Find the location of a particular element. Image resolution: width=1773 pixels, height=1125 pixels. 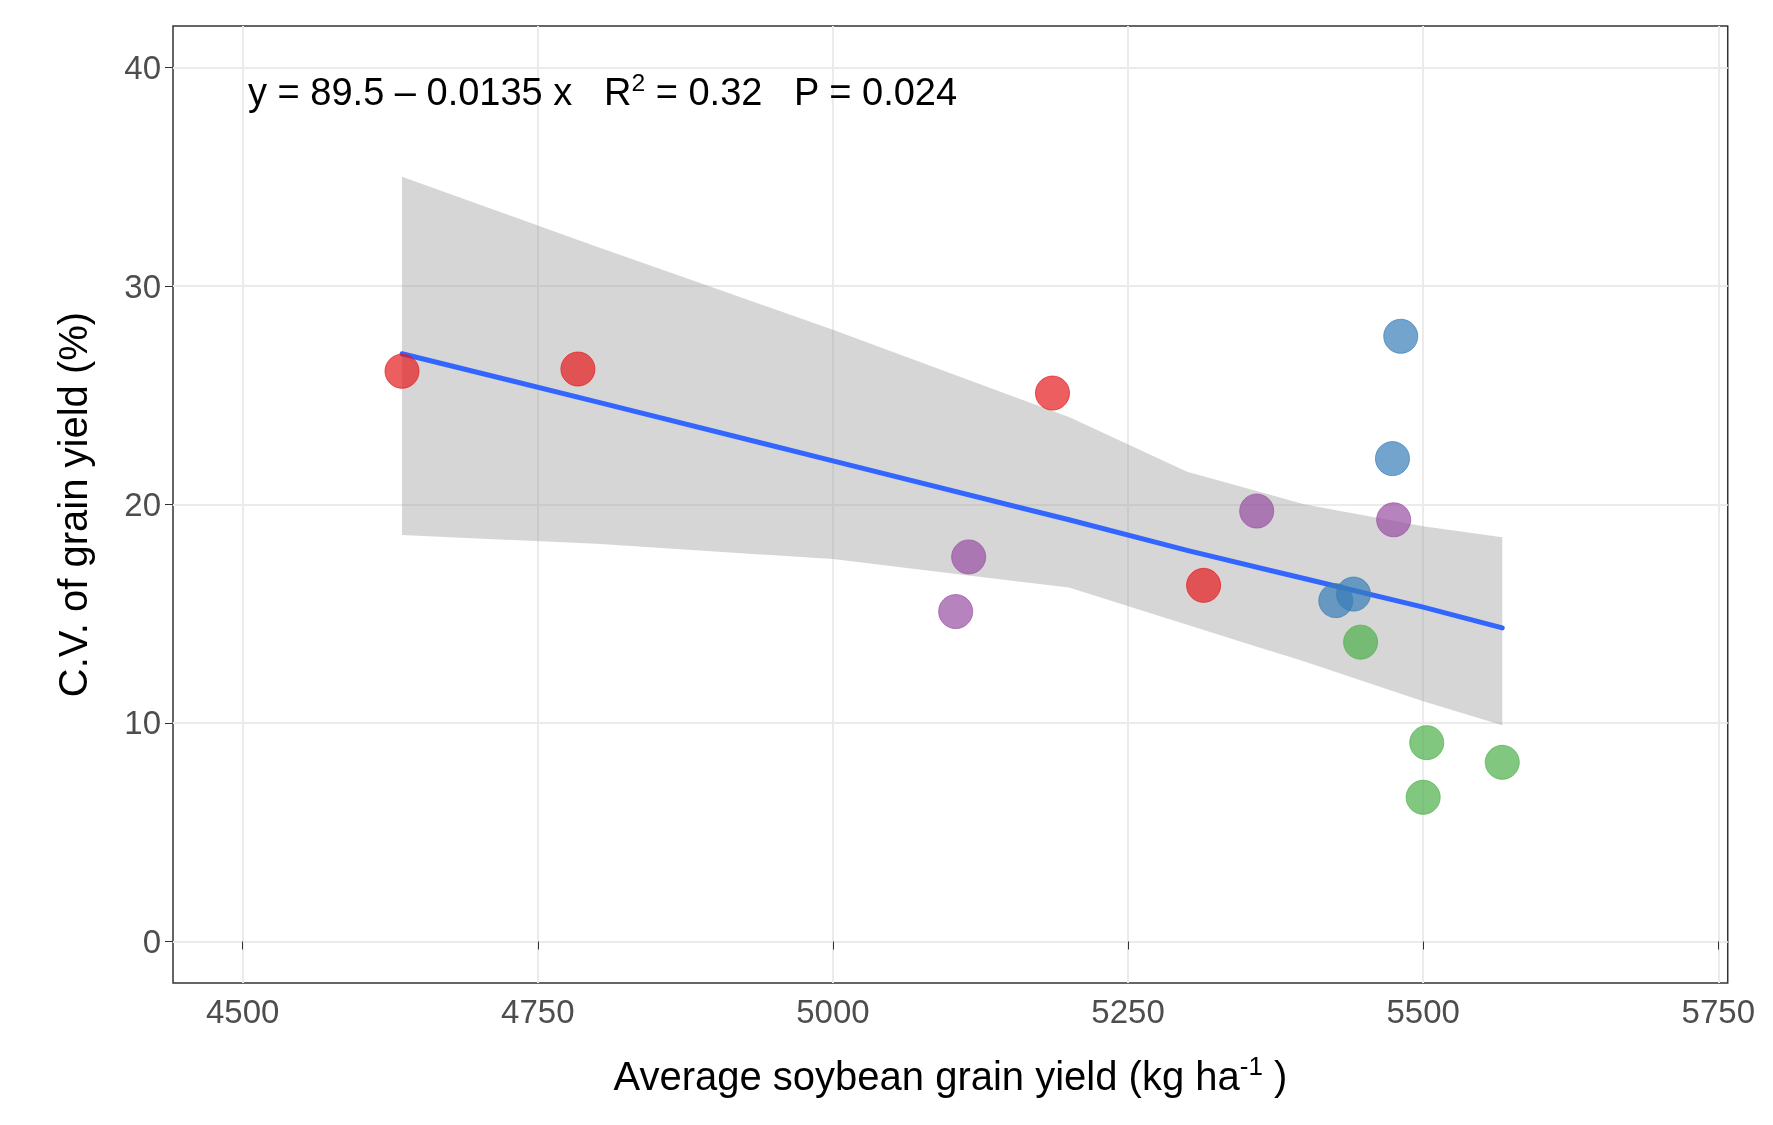

y-tick-label: 0 is located at coordinates (151, 941).